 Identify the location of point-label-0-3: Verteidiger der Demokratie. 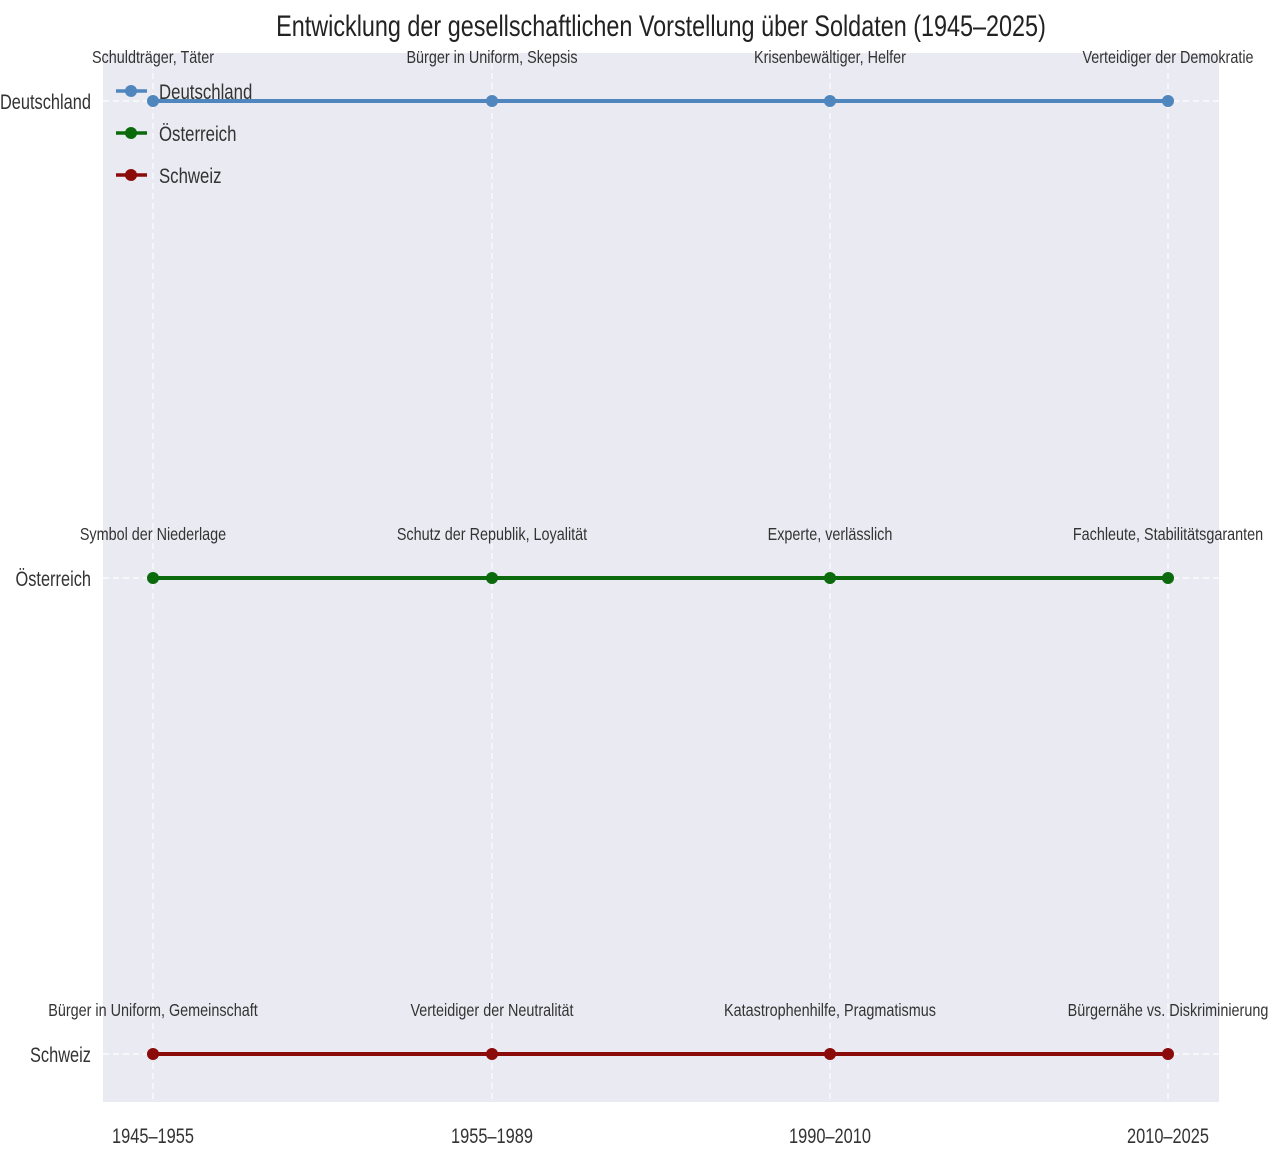
(1167, 58).